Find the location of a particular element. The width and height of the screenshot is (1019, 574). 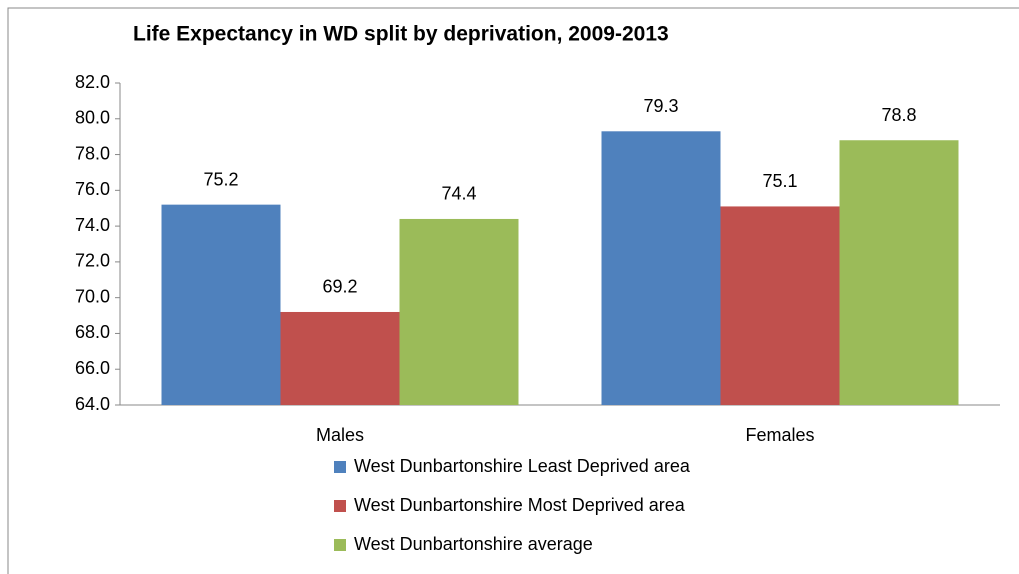

x-tick-label: Females is located at coordinates (779, 435).